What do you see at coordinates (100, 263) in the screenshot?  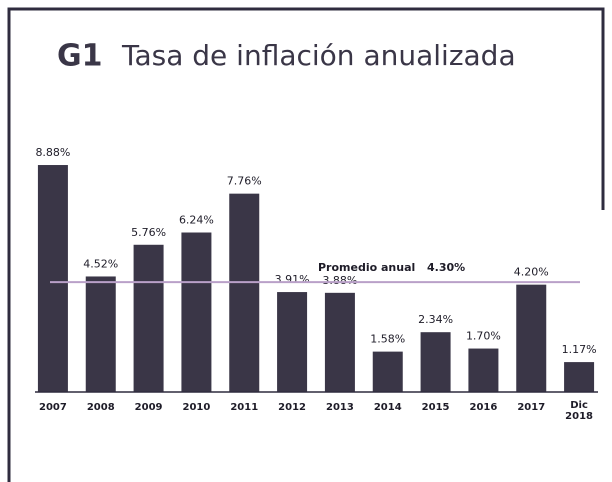 I see `value-label: 4.52%` at bounding box center [100, 263].